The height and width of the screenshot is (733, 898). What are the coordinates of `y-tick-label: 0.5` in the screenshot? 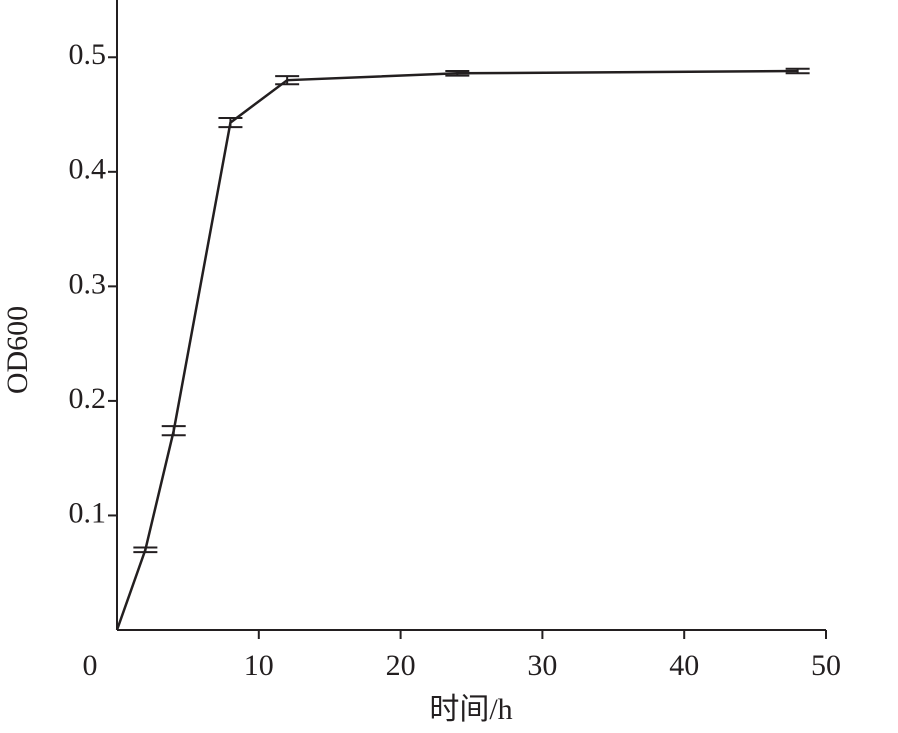 It's located at (88, 54).